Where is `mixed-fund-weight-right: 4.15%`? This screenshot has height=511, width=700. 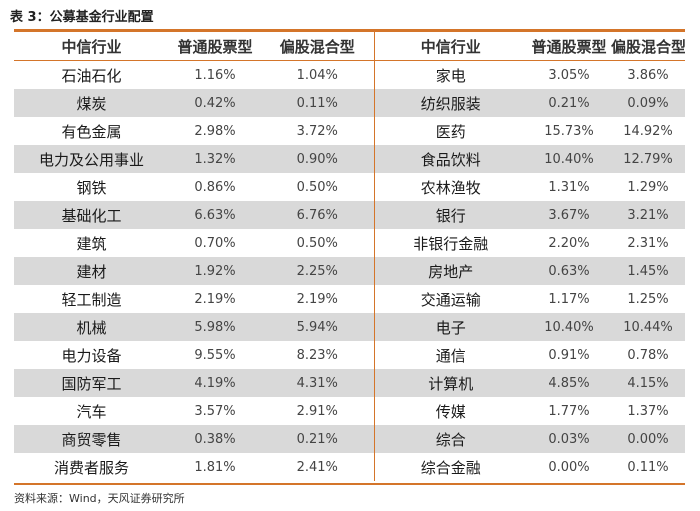 mixed-fund-weight-right: 4.15% is located at coordinates (648, 383).